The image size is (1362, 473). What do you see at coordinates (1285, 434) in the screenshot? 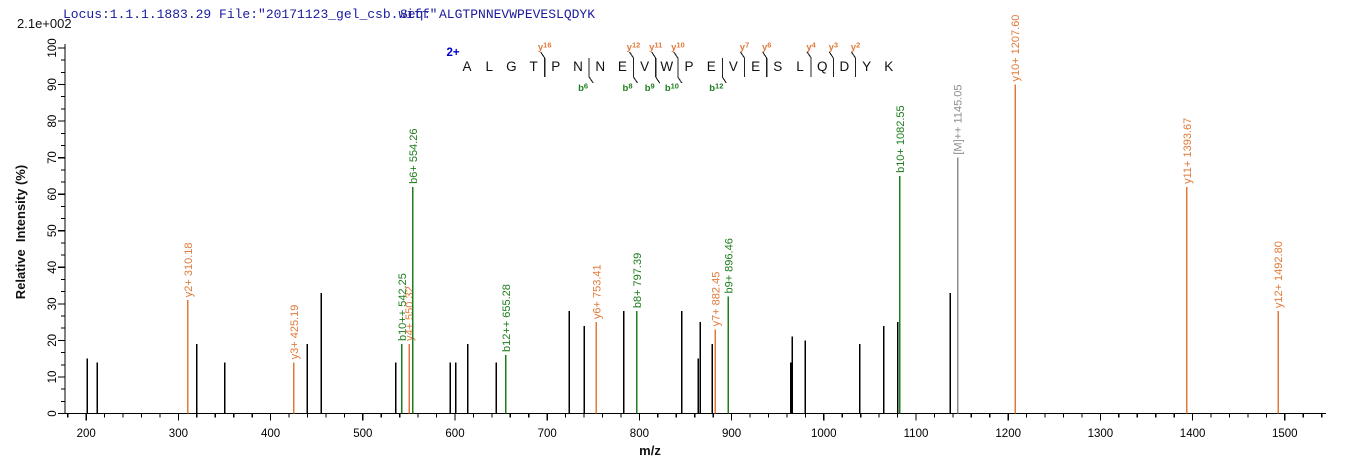
I see `x-tick-label: 1500` at bounding box center [1285, 434].